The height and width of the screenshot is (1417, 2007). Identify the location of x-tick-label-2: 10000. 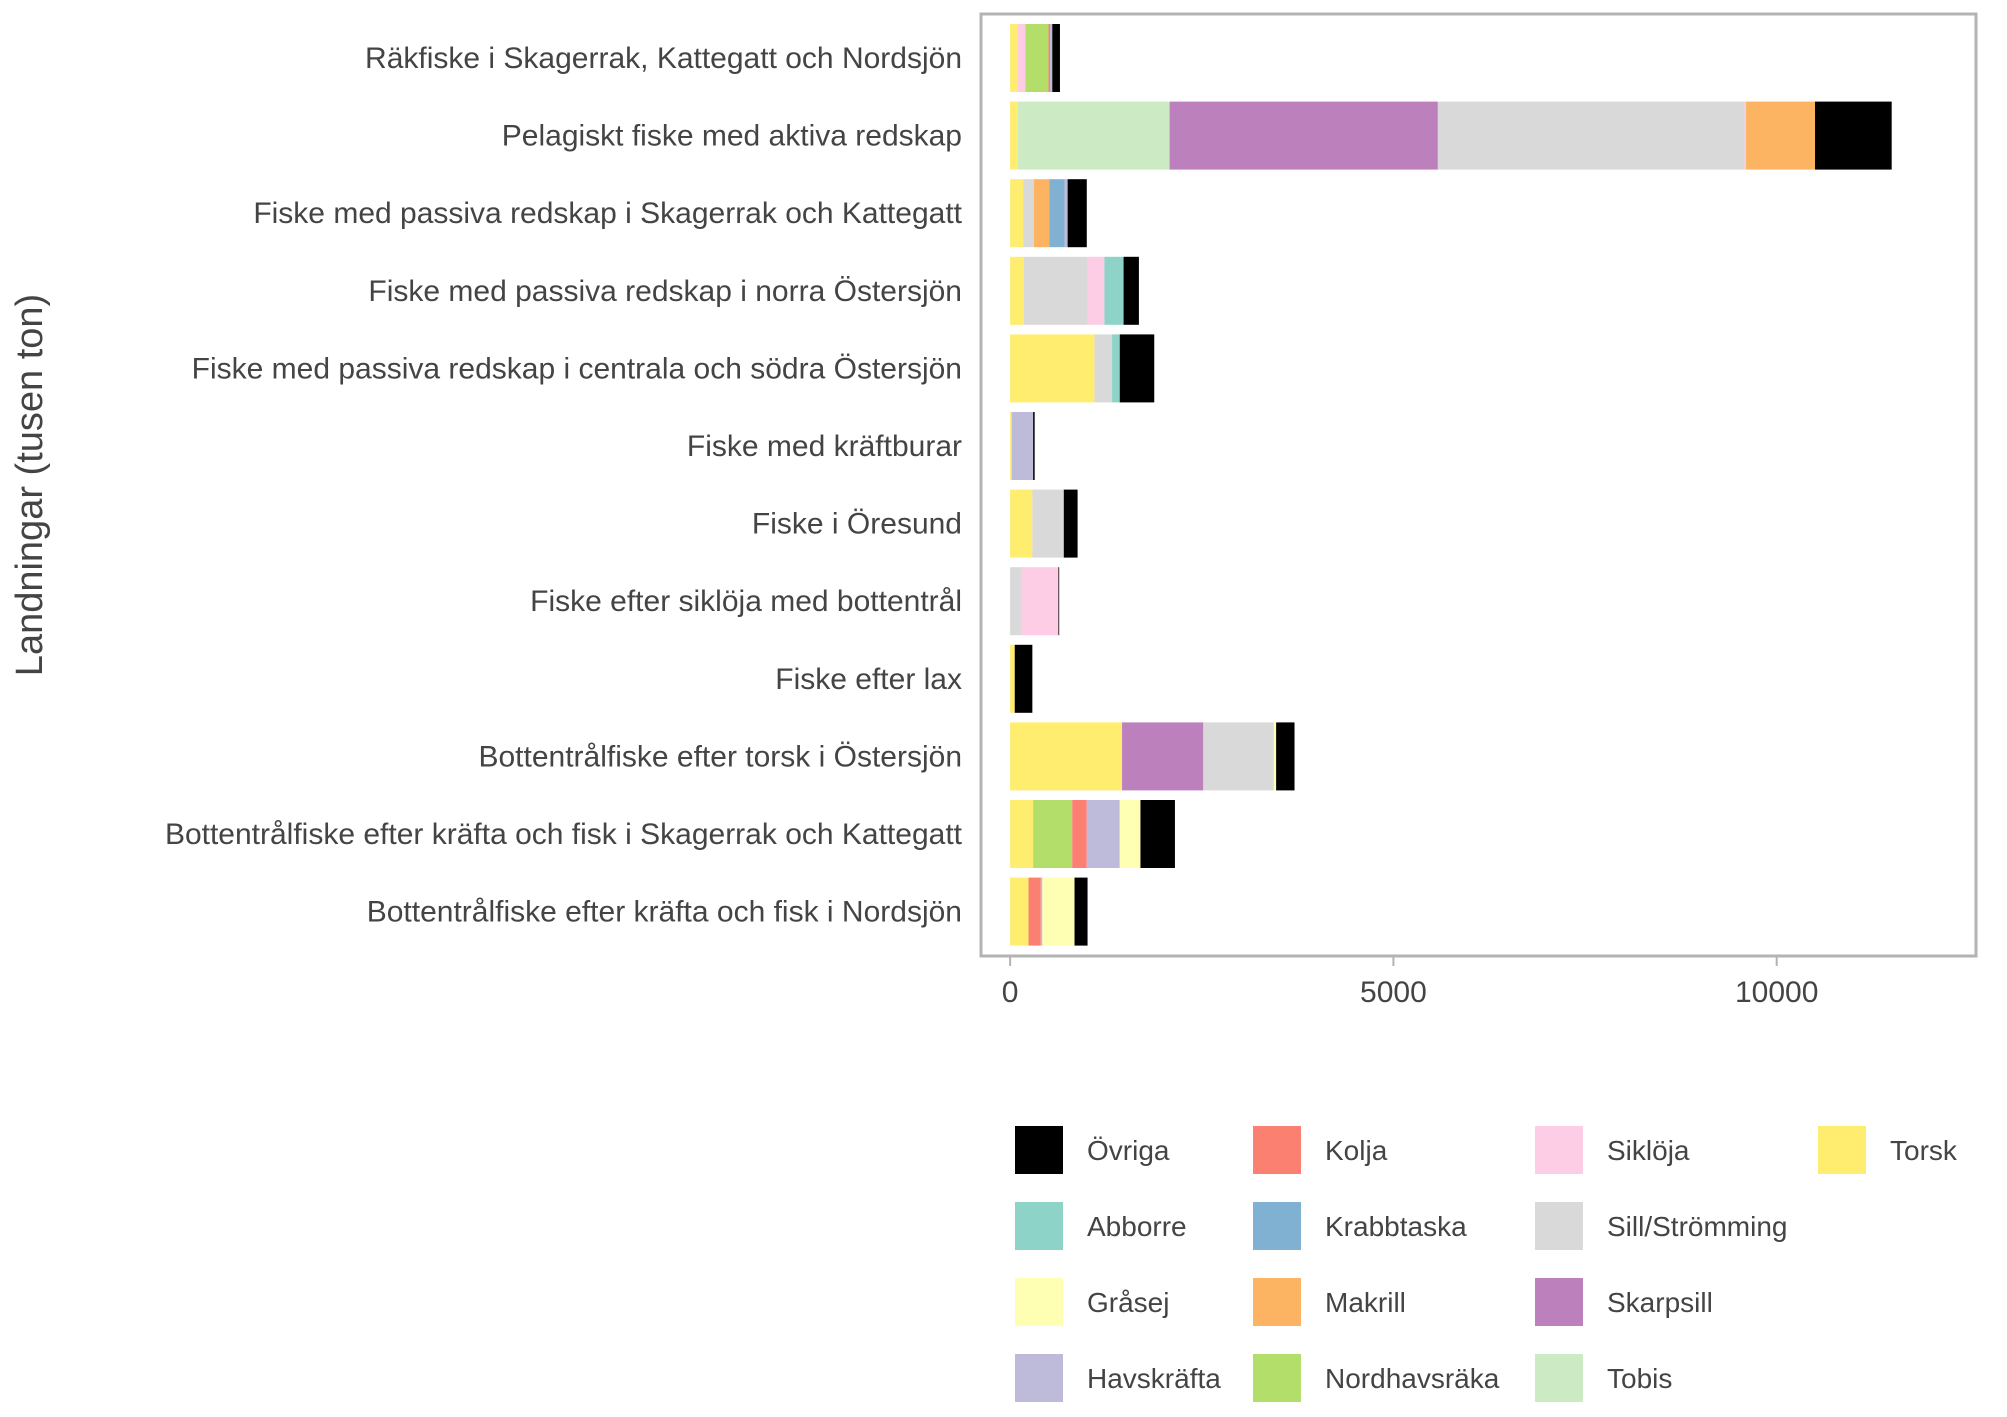
(1776, 992).